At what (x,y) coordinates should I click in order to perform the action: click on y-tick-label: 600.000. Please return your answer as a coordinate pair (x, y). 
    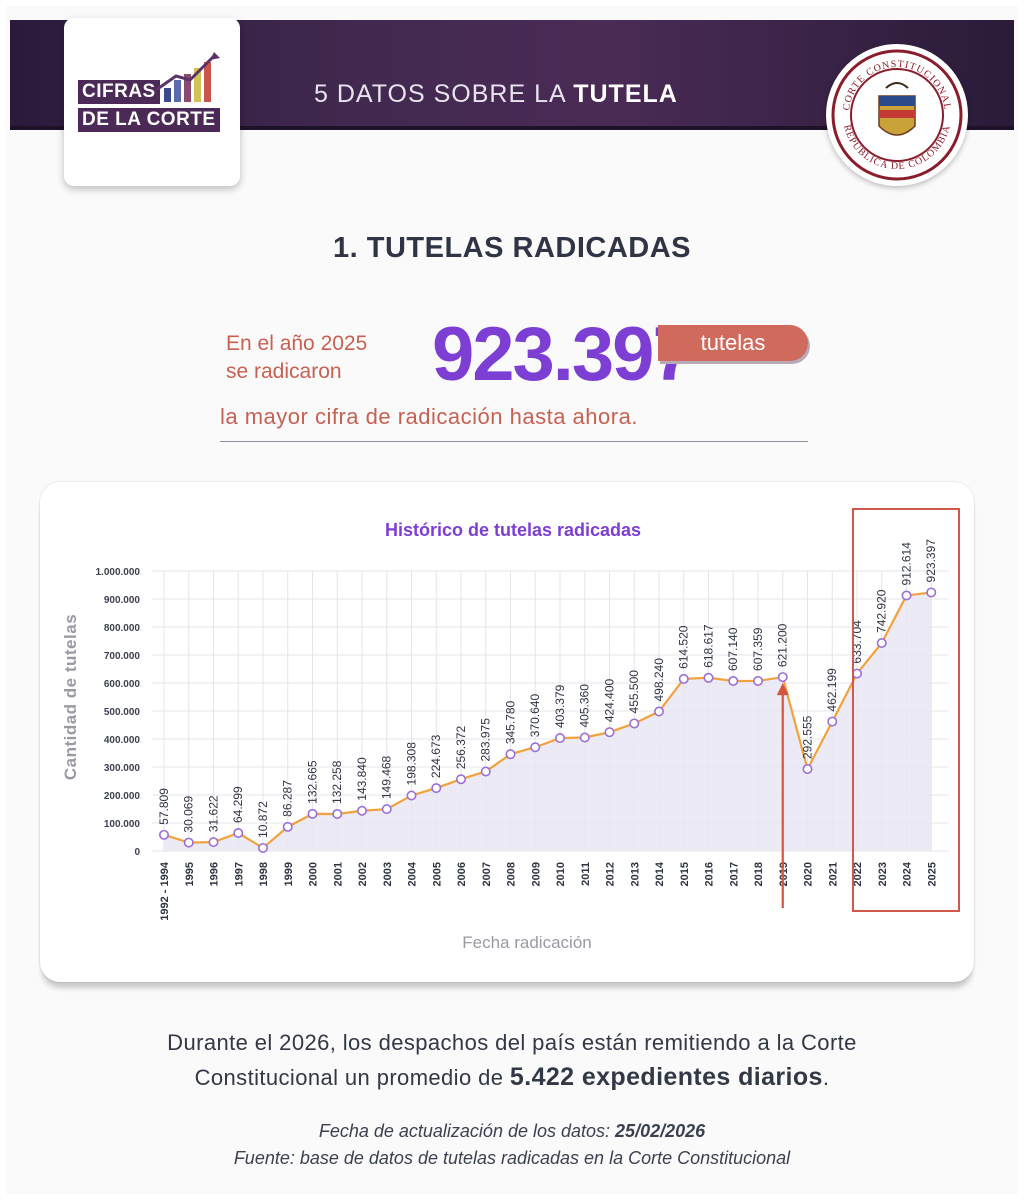
    Looking at the image, I should click on (122, 684).